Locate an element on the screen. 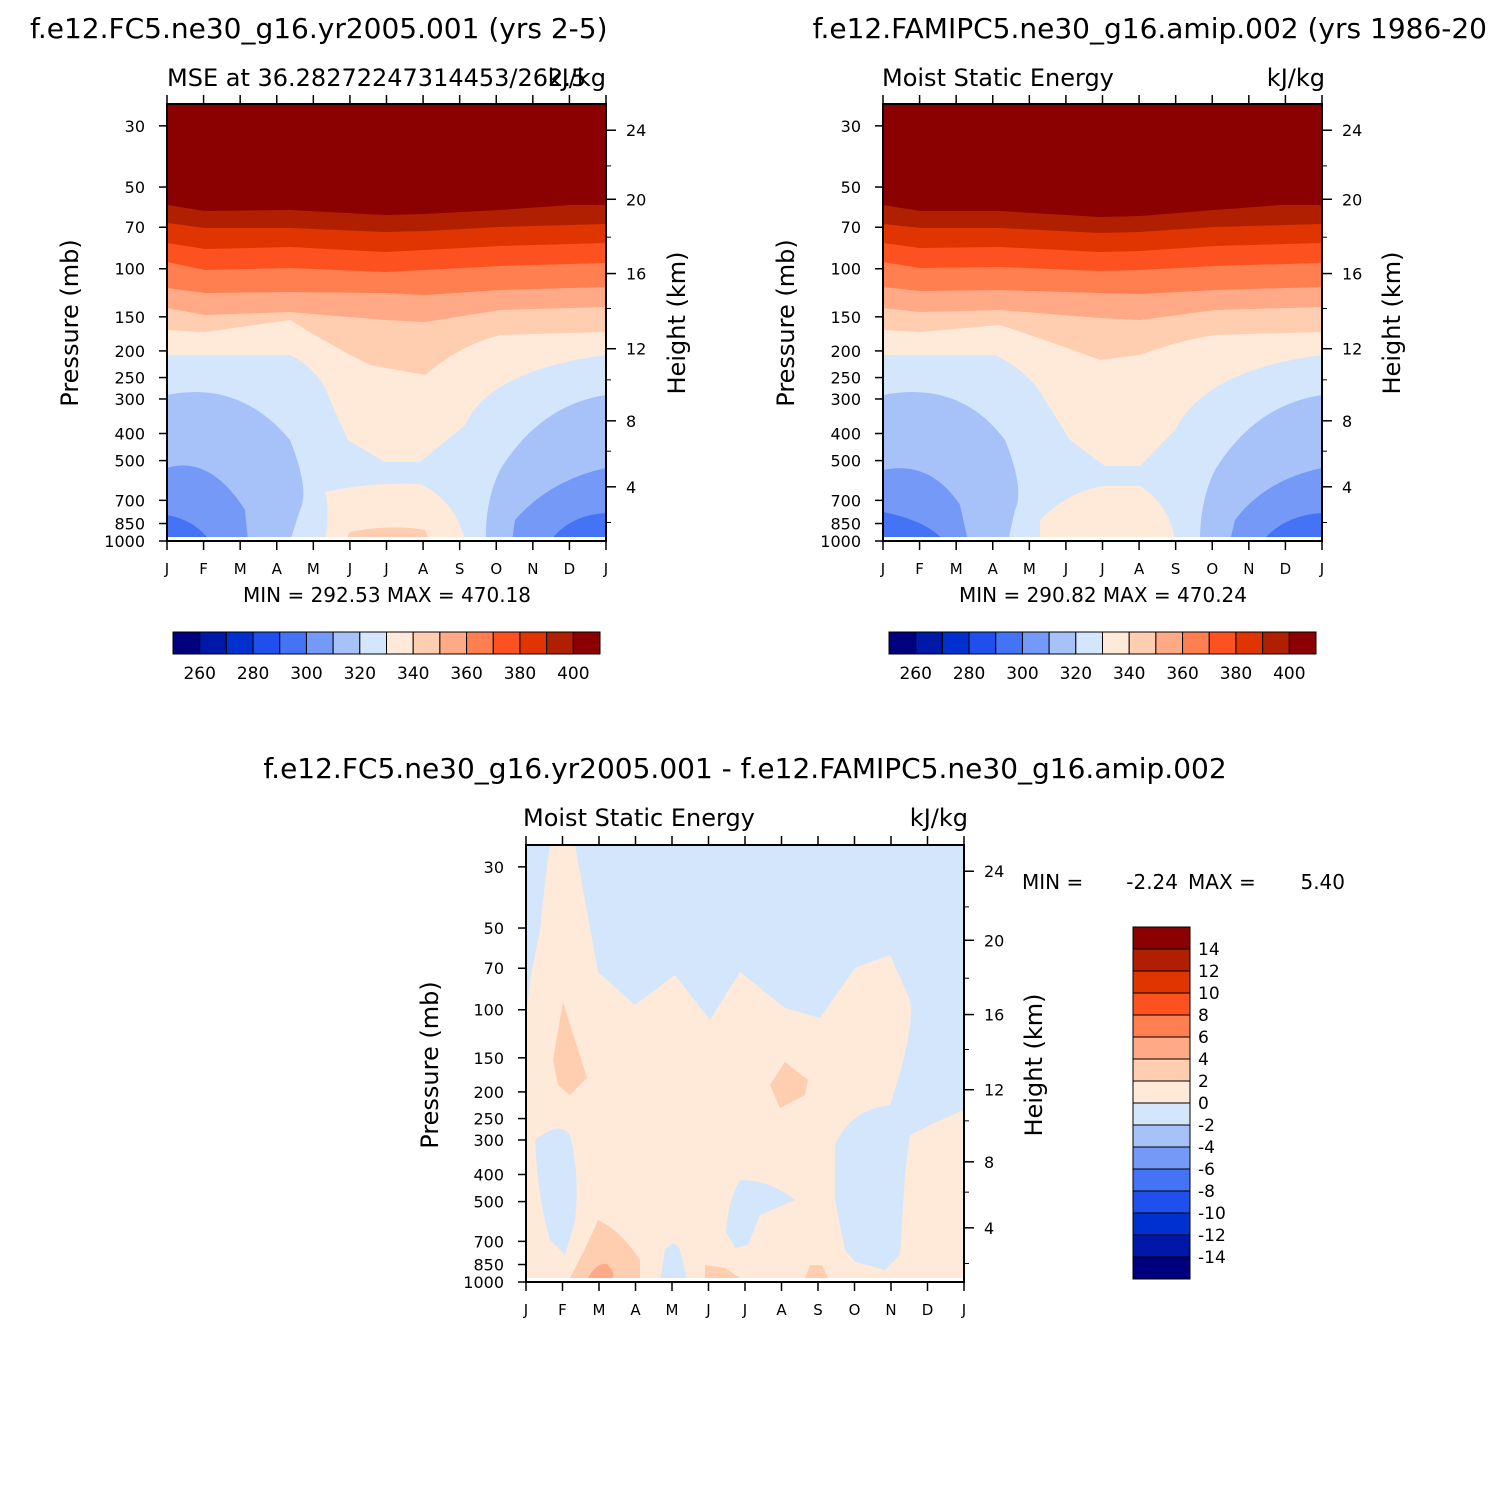 This screenshot has height=1491, width=1491. panel-control-height-axis: 24 20 16 12 8 4 is located at coordinates (1342, 322).